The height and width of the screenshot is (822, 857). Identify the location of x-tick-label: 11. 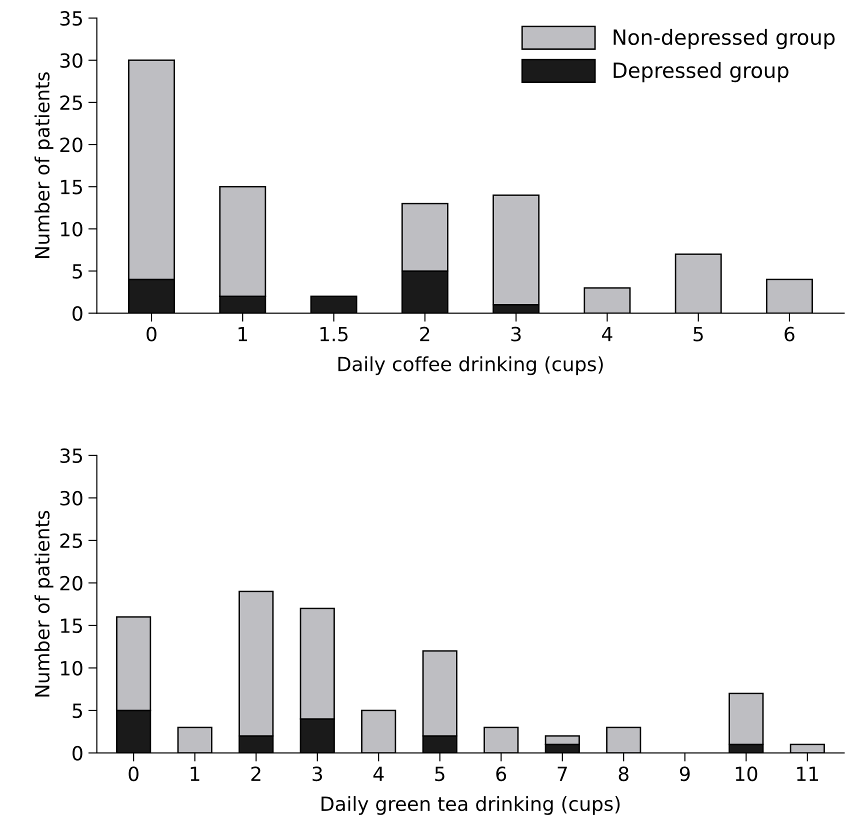
(807, 773).